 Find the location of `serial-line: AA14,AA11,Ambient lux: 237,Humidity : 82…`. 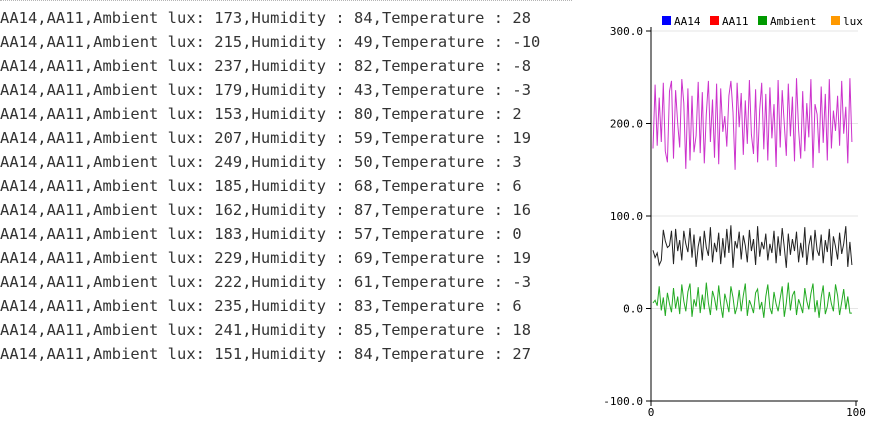

serial-line: AA14,AA11,Ambient lux: 237,Humidity : 82… is located at coordinates (266, 66).